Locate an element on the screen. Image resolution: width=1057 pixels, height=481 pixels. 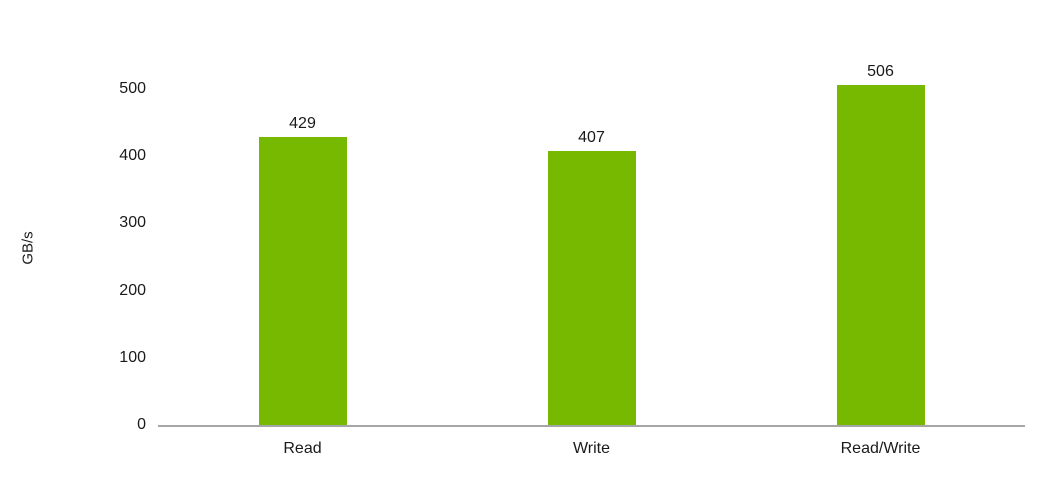
y-tick-label: 200 is located at coordinates (132, 290).